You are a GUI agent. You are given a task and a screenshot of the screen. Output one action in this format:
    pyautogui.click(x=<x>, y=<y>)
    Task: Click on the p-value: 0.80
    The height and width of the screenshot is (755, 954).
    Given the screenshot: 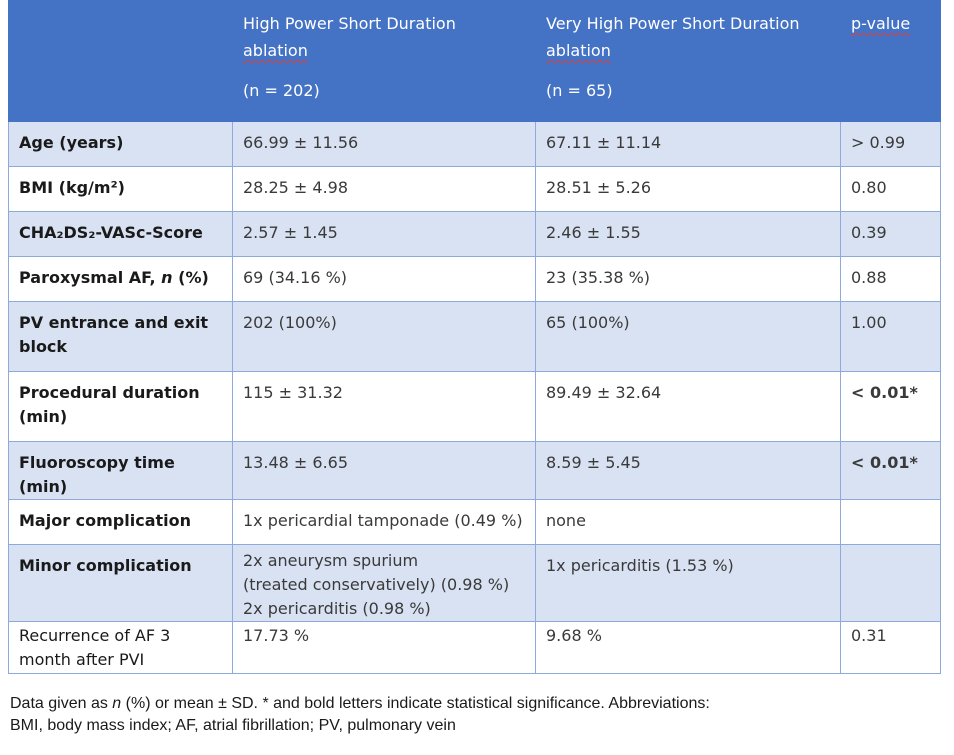 What is the action you would take?
    pyautogui.click(x=890, y=189)
    